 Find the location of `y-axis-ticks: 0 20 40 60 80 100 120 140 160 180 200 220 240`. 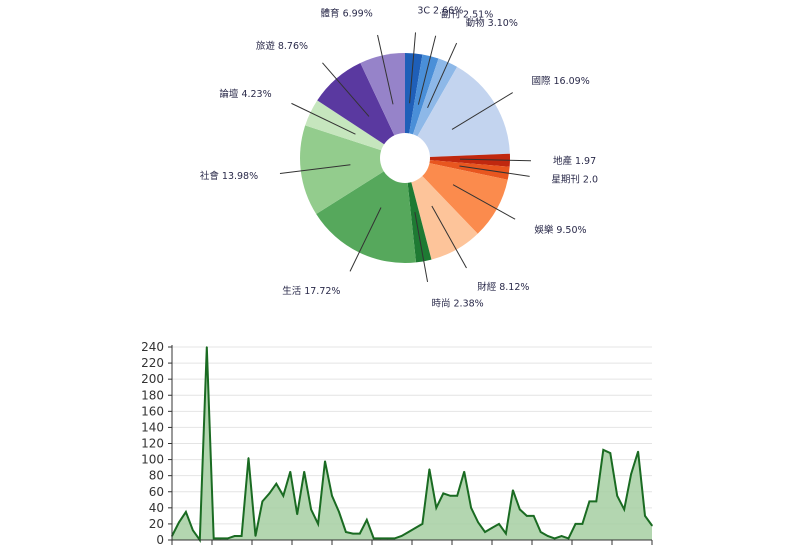

y-axis-ticks: 0 20 40 60 80 100 120 140 160 180 200 220 240 is located at coordinates (156, 442).